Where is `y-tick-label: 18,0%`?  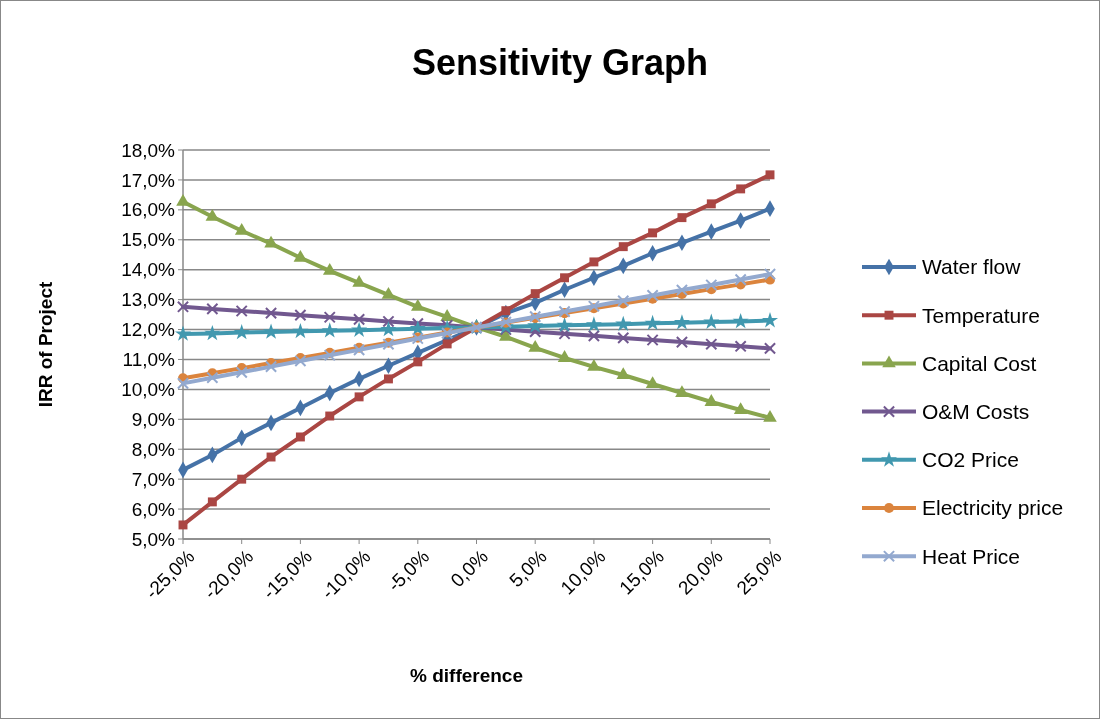
y-tick-label: 18,0% is located at coordinates (148, 150).